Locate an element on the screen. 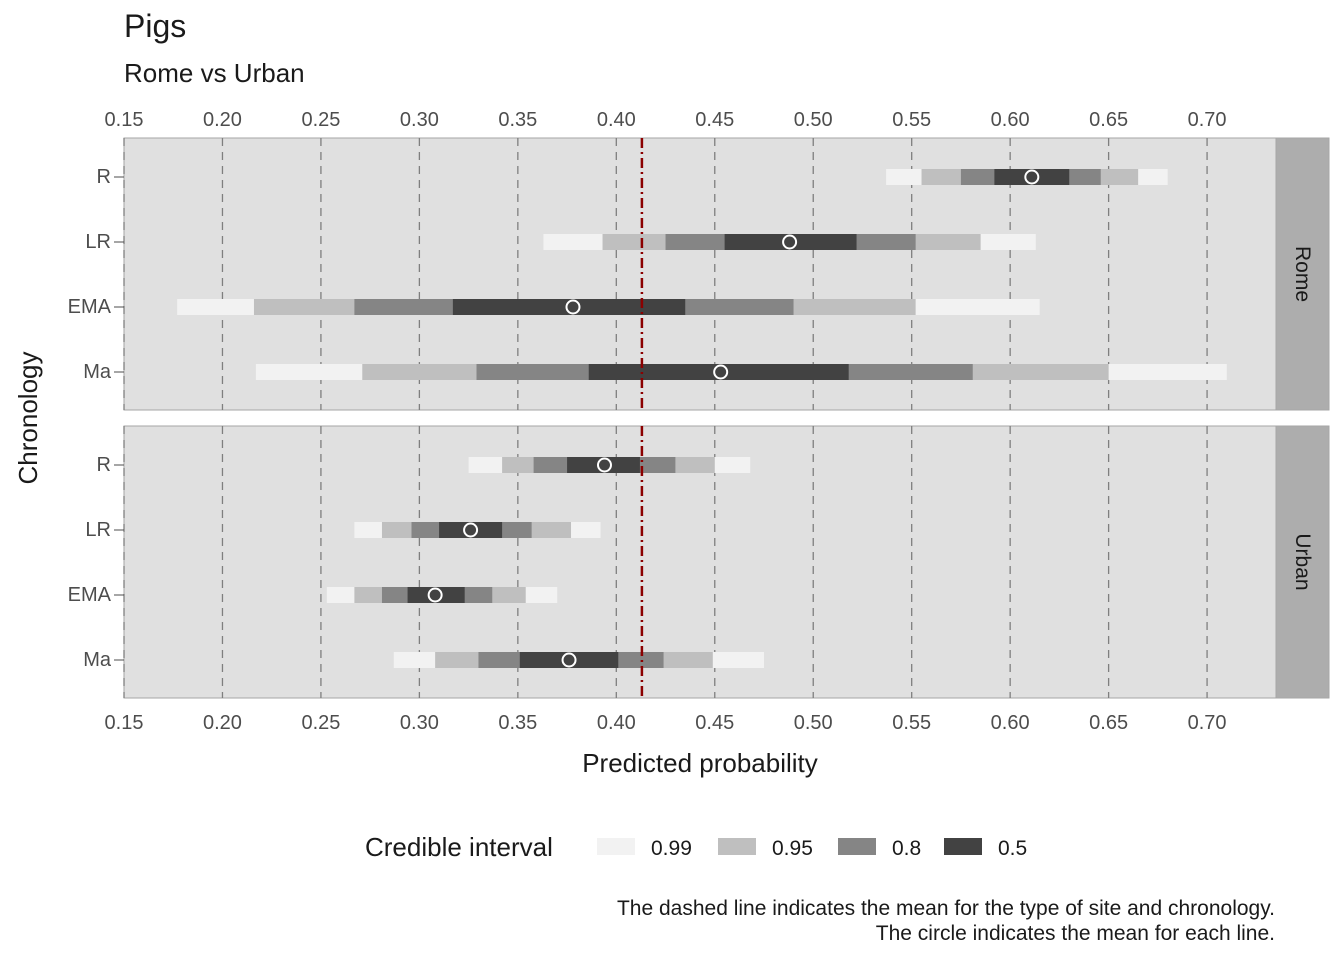 This screenshot has width=1344, height=960. x-tick-label-top: 0.50 is located at coordinates (813, 120).